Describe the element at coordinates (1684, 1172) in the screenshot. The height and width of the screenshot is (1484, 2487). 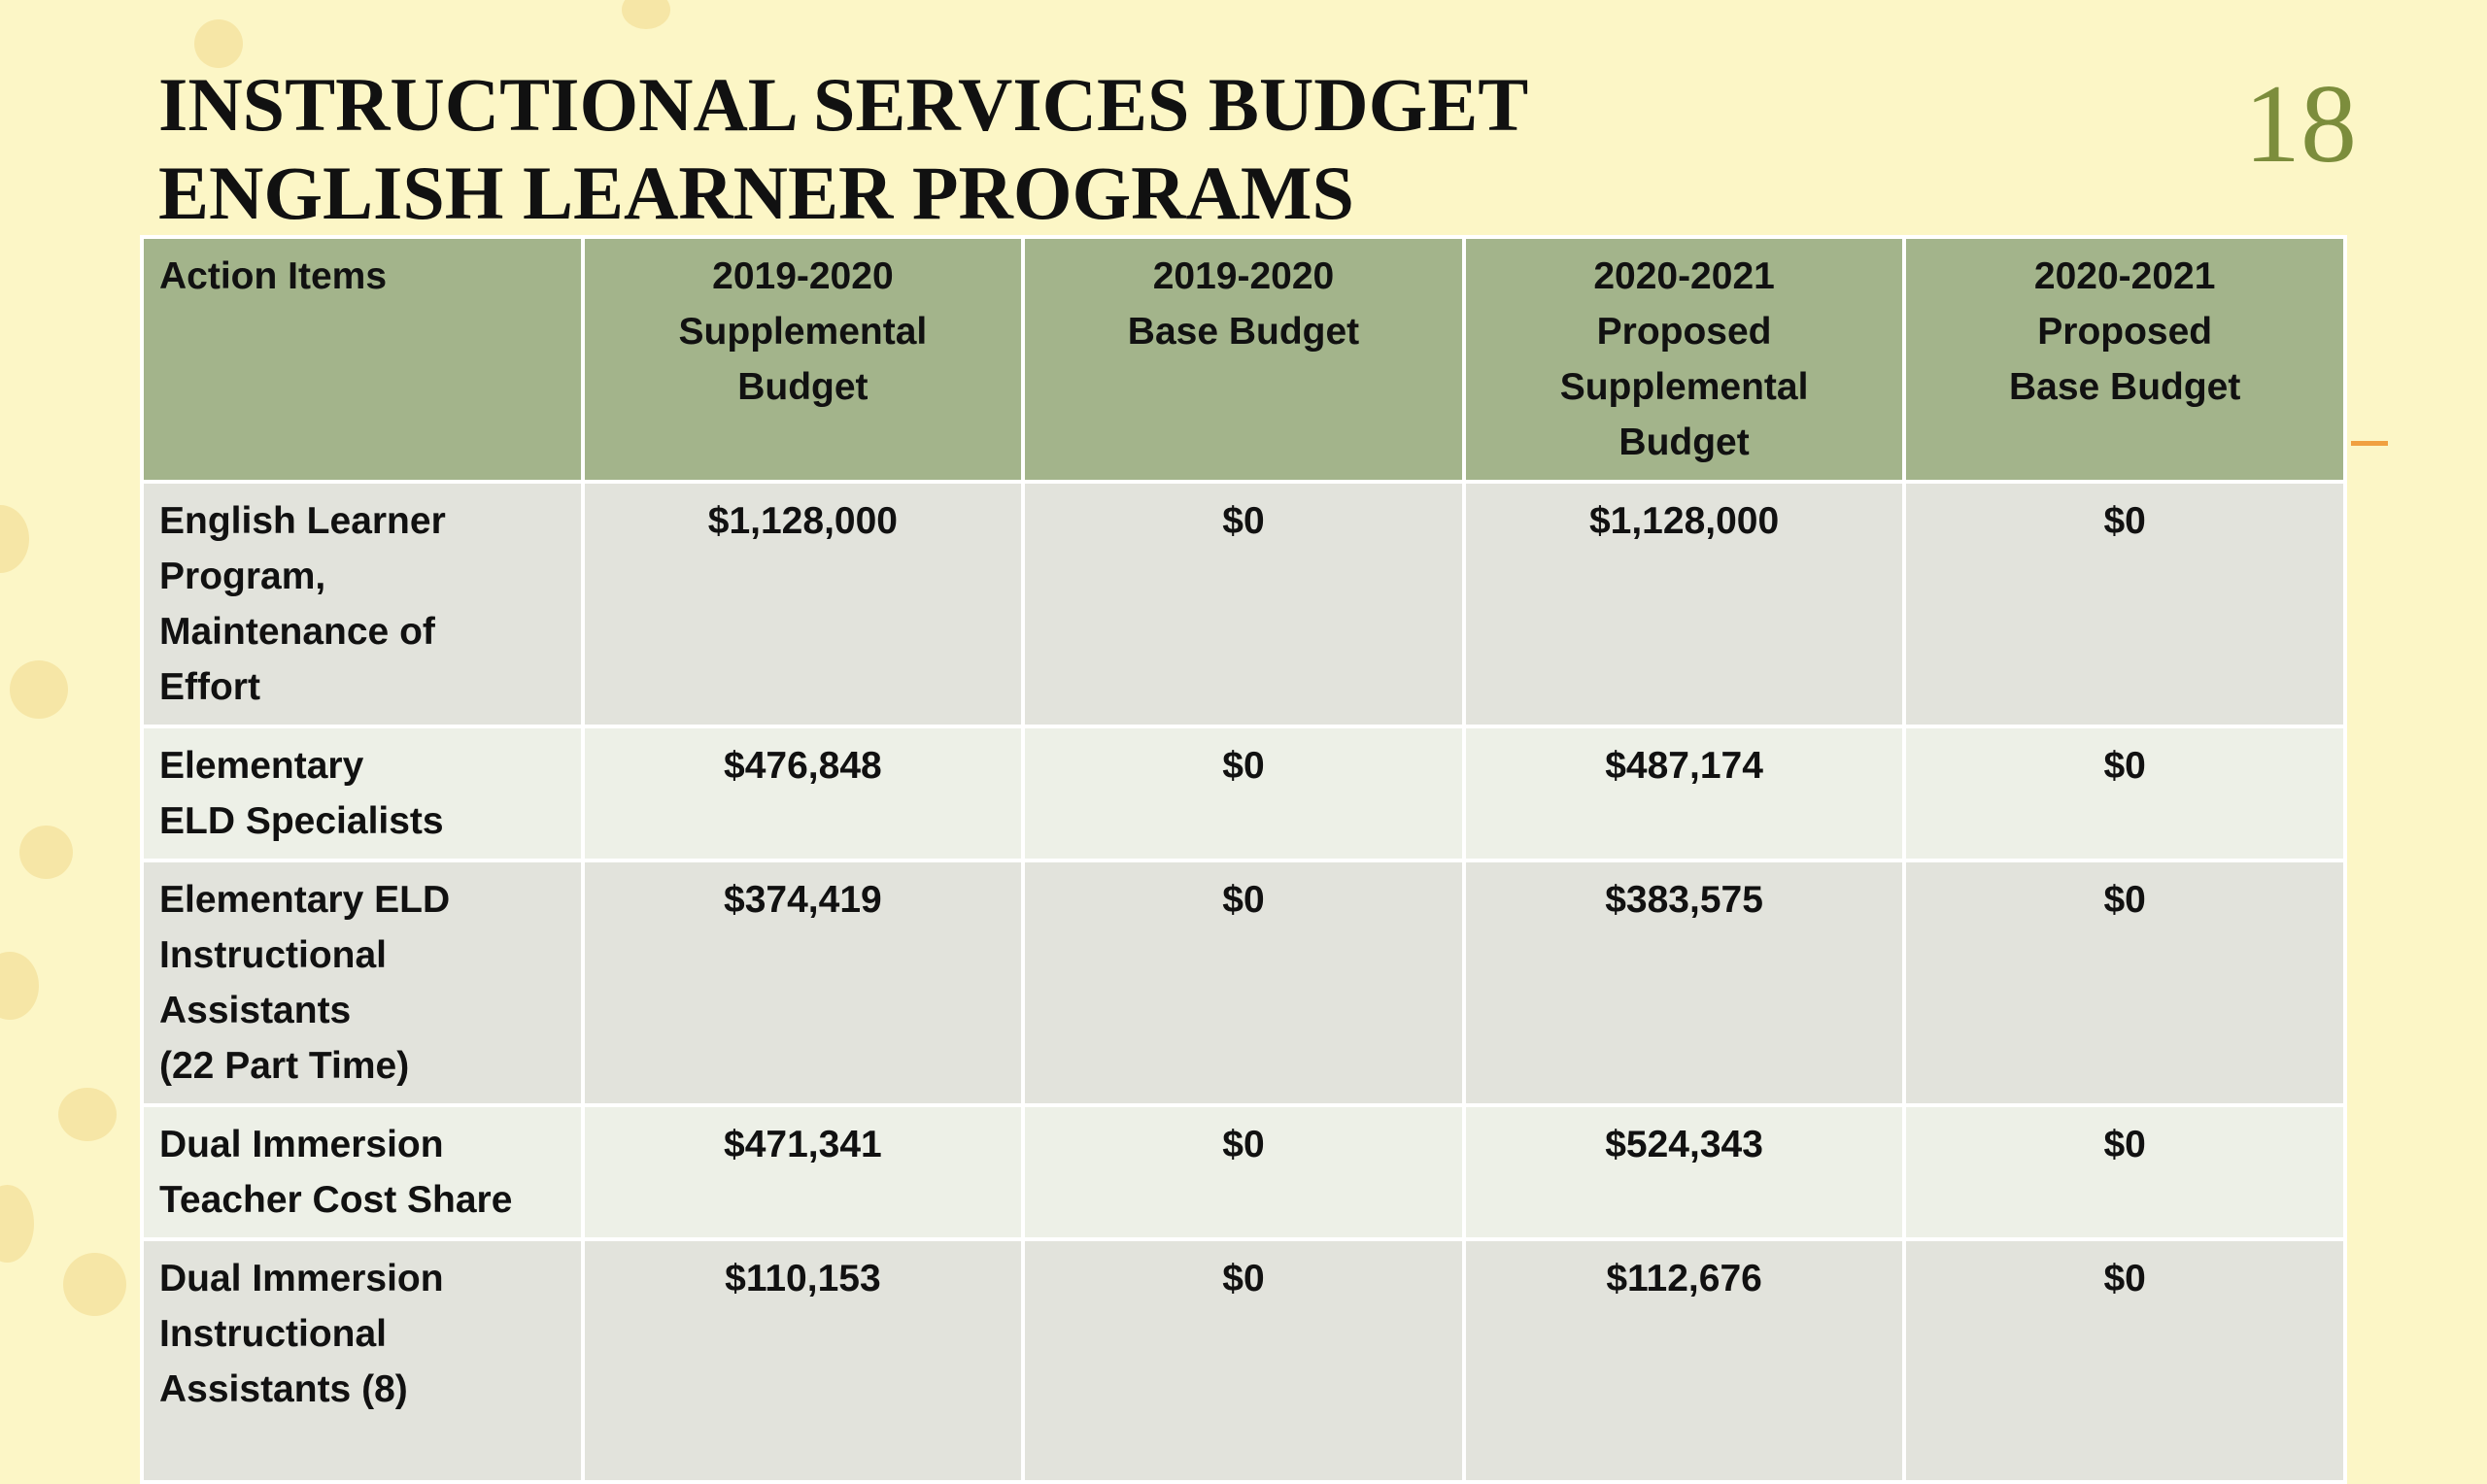
I see `budget-cell: $524,343` at that location.